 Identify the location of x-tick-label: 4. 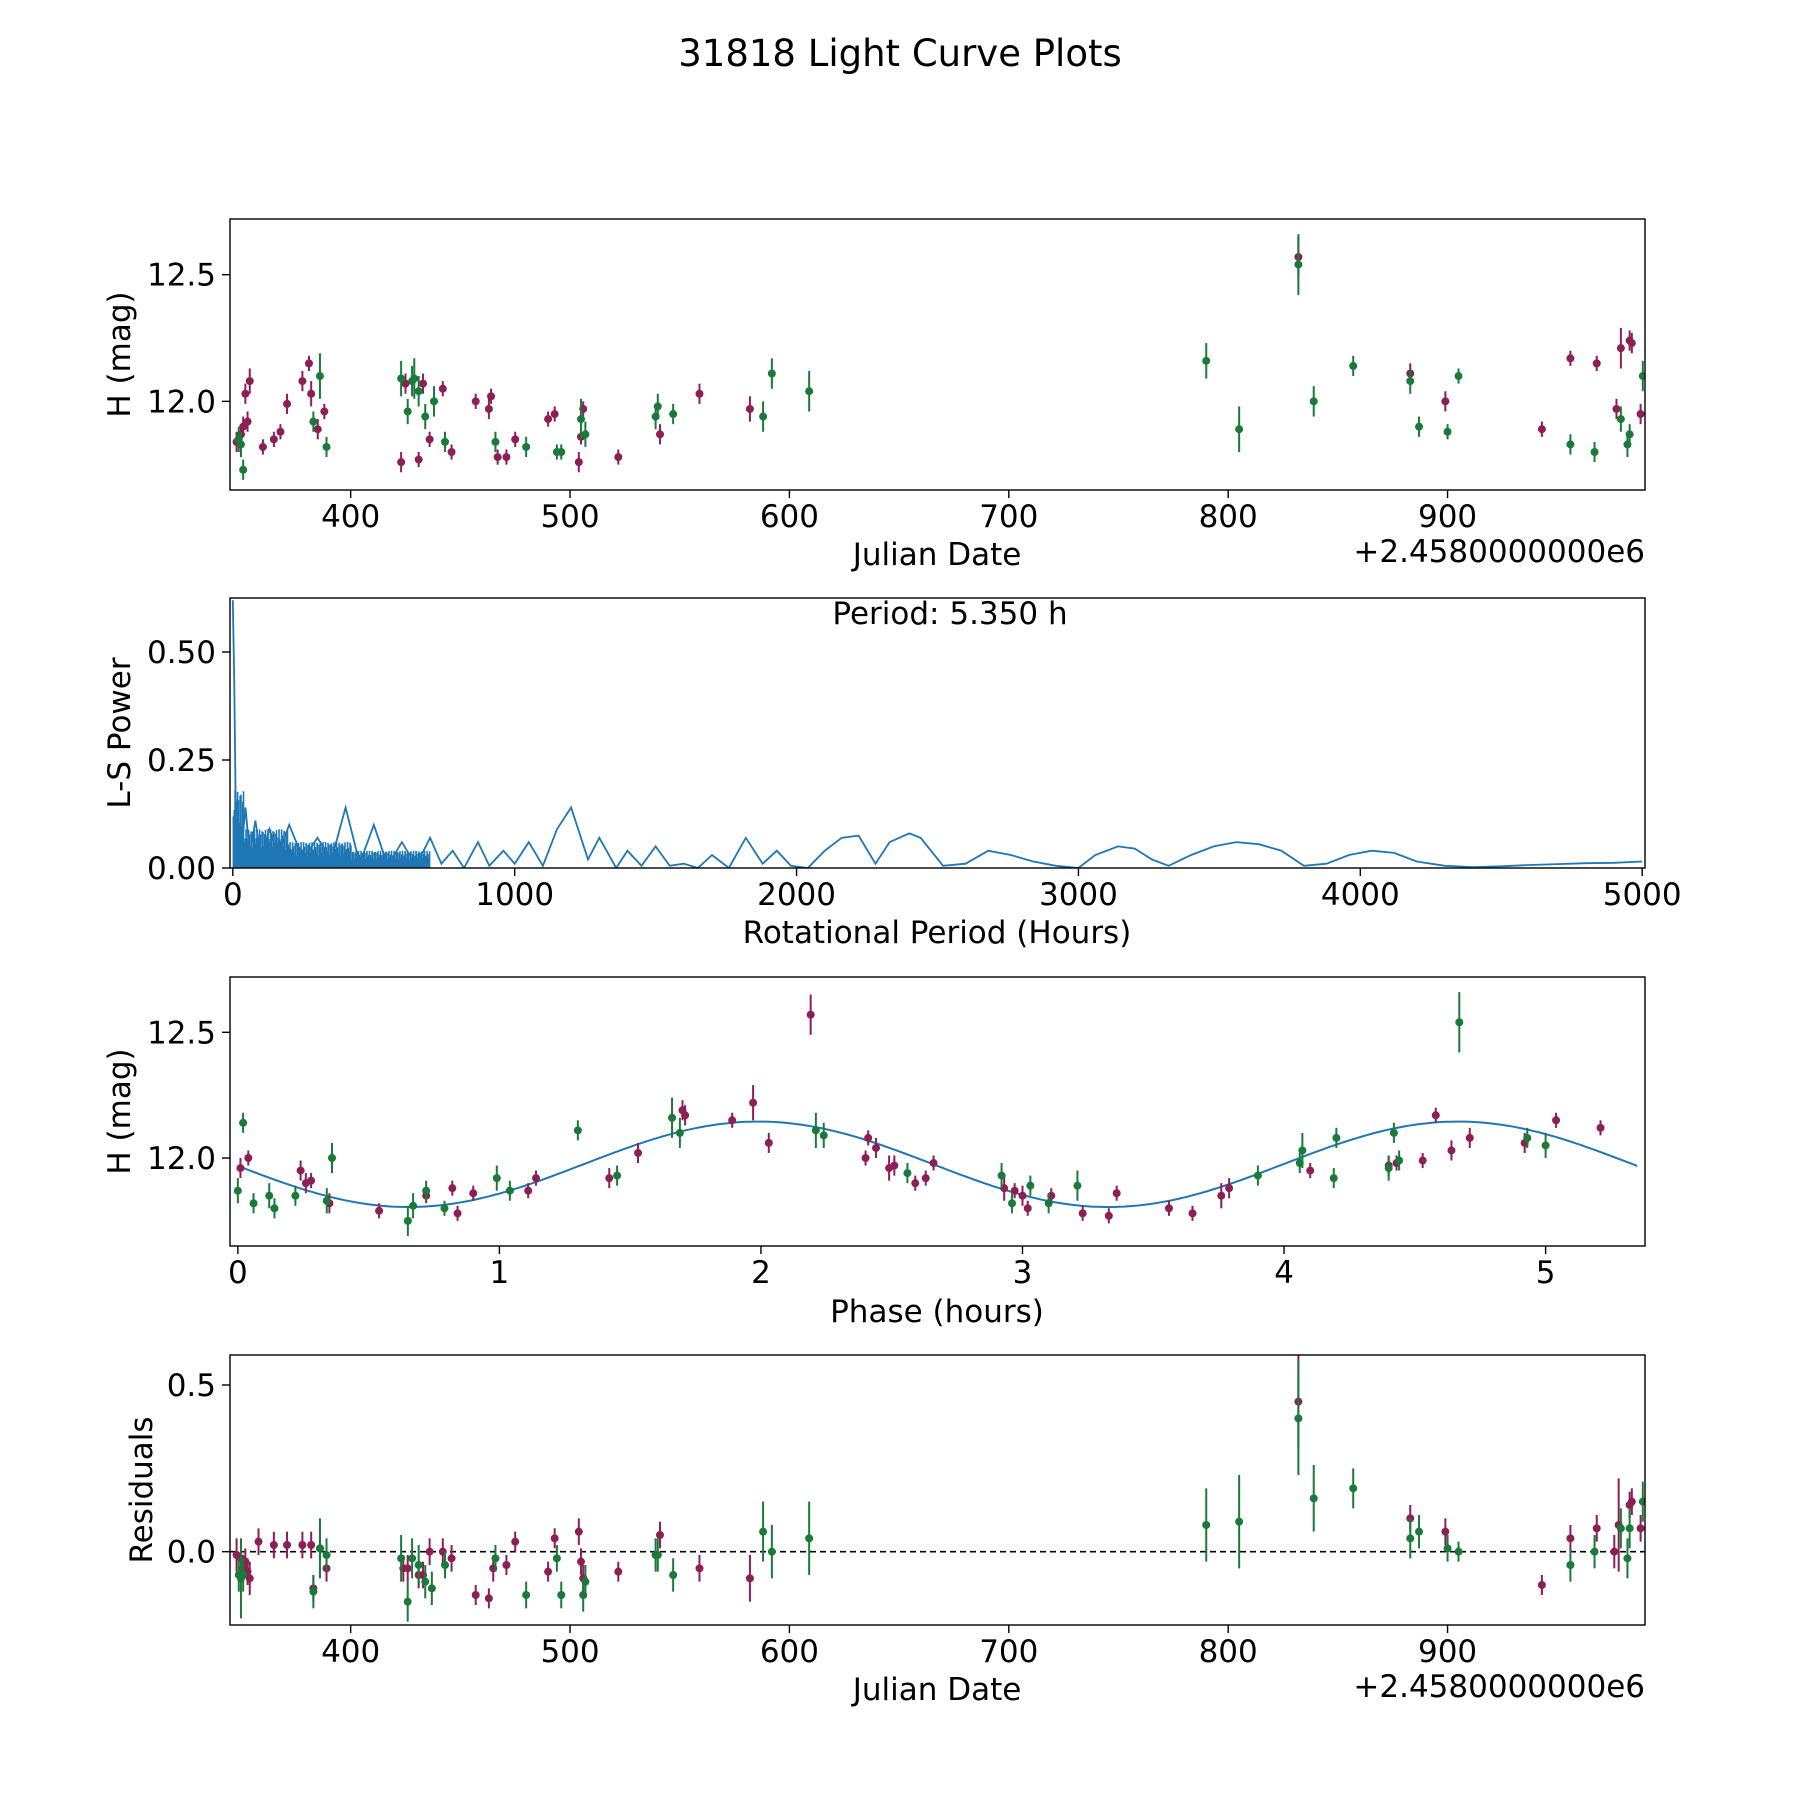
(1284, 1273).